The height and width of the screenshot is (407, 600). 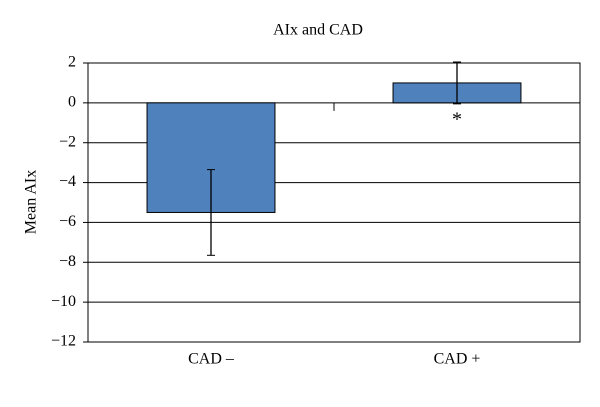 I want to click on y-tick-label: −4, so click(x=67, y=181).